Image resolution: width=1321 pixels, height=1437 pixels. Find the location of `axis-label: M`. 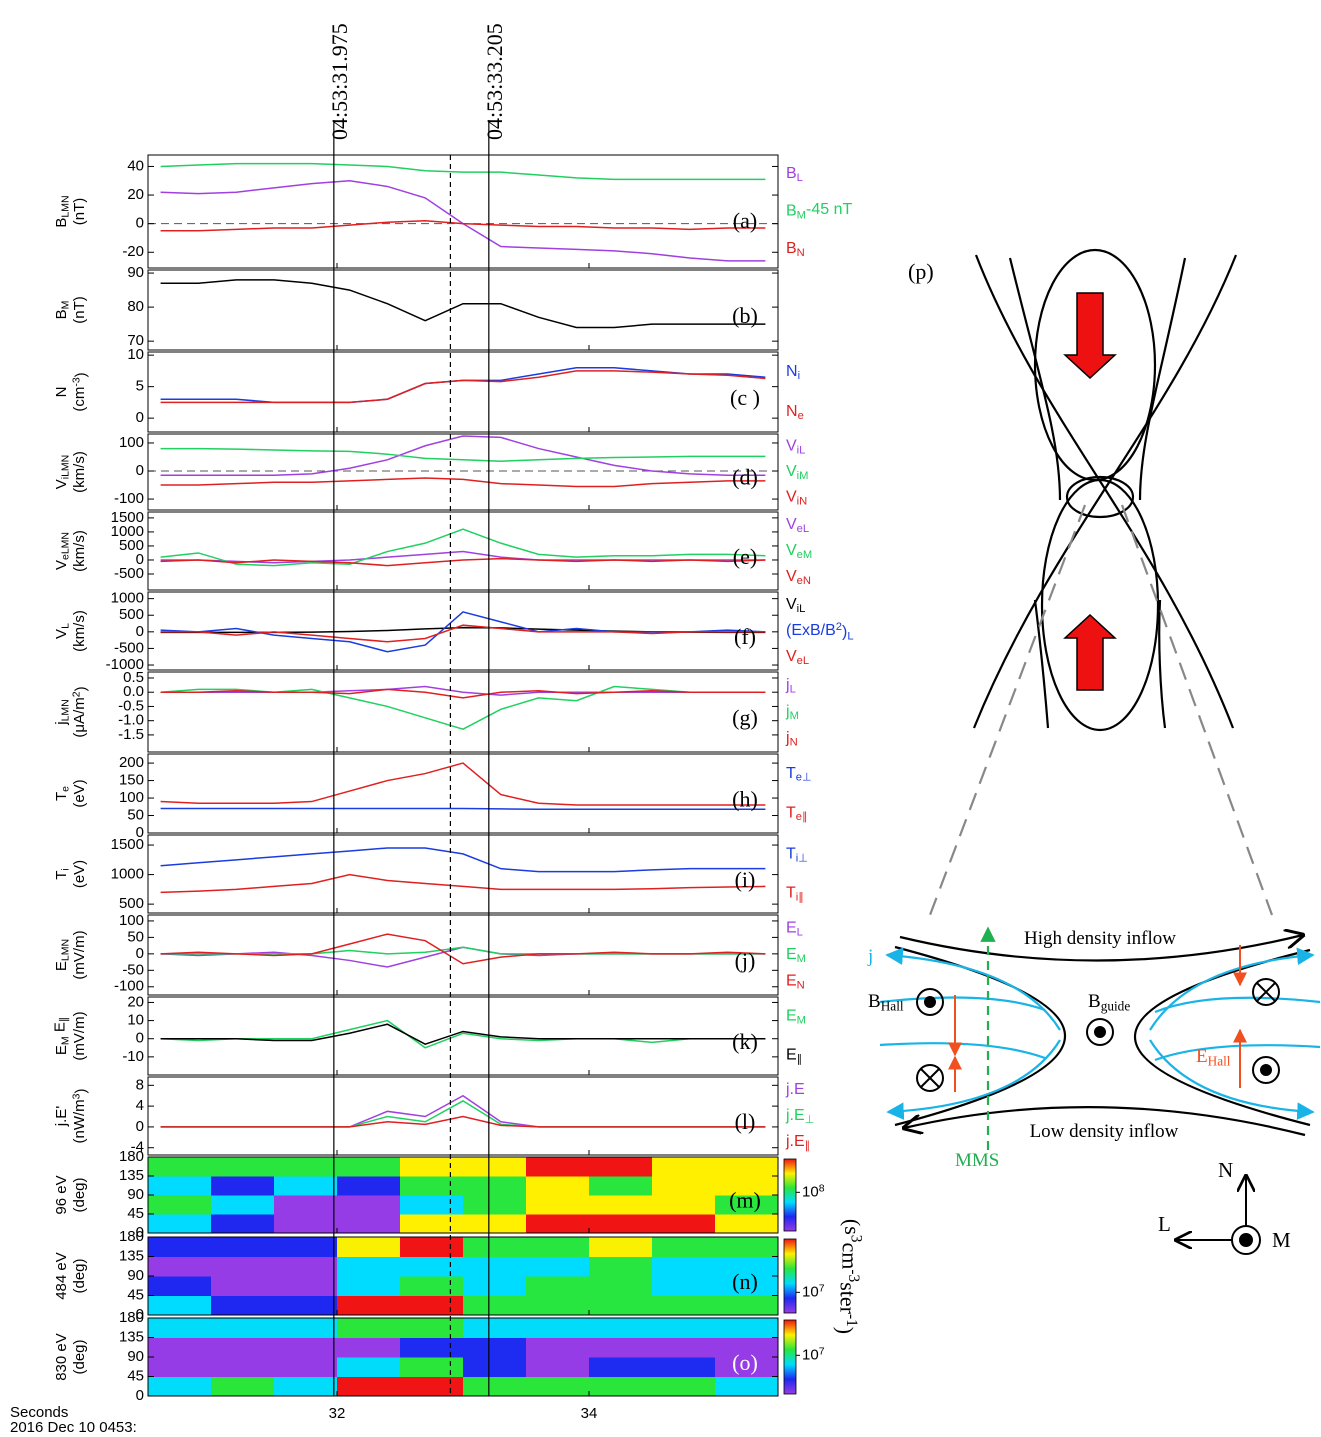

axis-label: M is located at coordinates (1281, 1240).